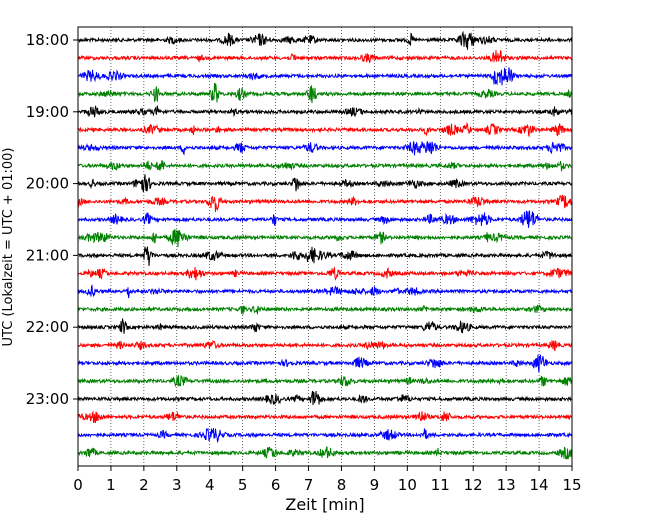  What do you see at coordinates (375, 485) in the screenshot?
I see `x-tick-label: 9` at bounding box center [375, 485].